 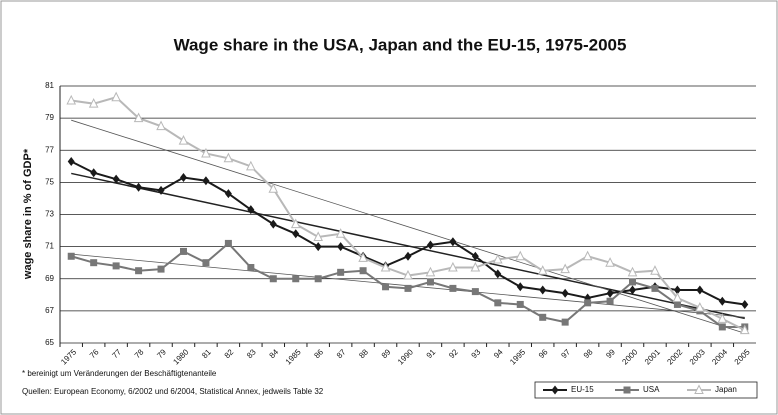 What do you see at coordinates (49, 149) in the screenshot?
I see `y-tick-label: 77` at bounding box center [49, 149].